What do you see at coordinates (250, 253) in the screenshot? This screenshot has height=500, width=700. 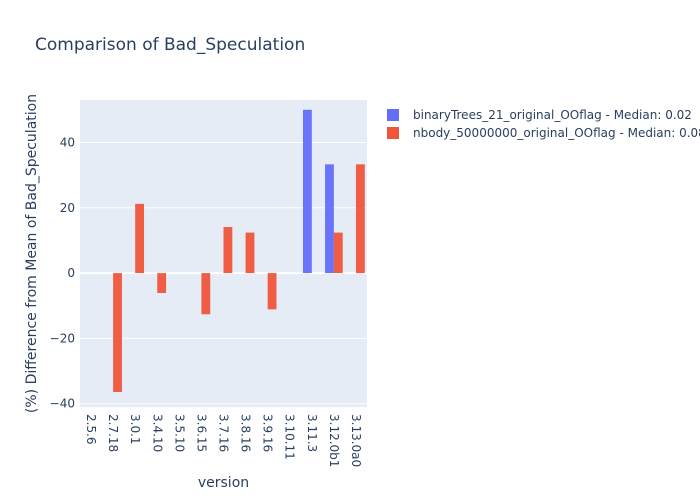 I see `bar-nbody-3.8.16` at bounding box center [250, 253].